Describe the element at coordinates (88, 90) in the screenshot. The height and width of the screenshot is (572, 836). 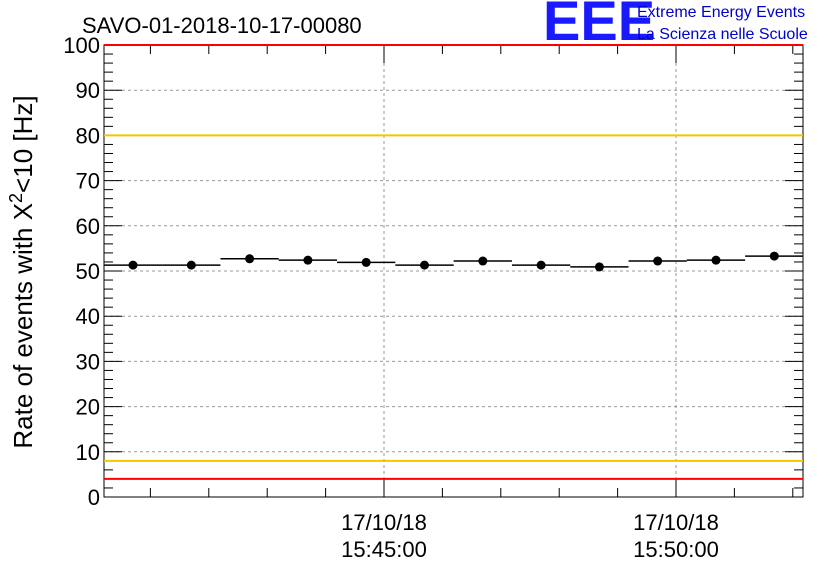
I see `y-tick-label: 90` at that location.